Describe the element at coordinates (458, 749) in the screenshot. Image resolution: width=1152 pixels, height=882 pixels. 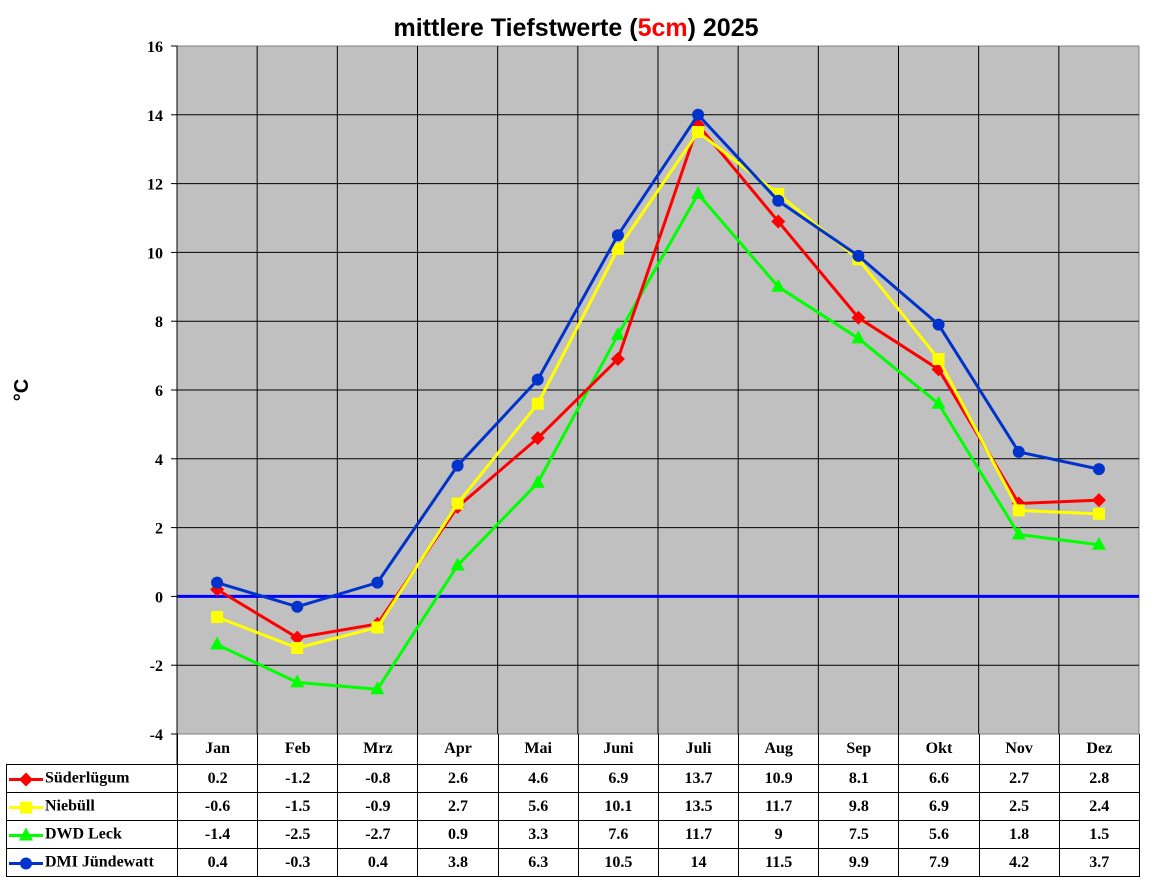
I see `month-header: Apr` at that location.